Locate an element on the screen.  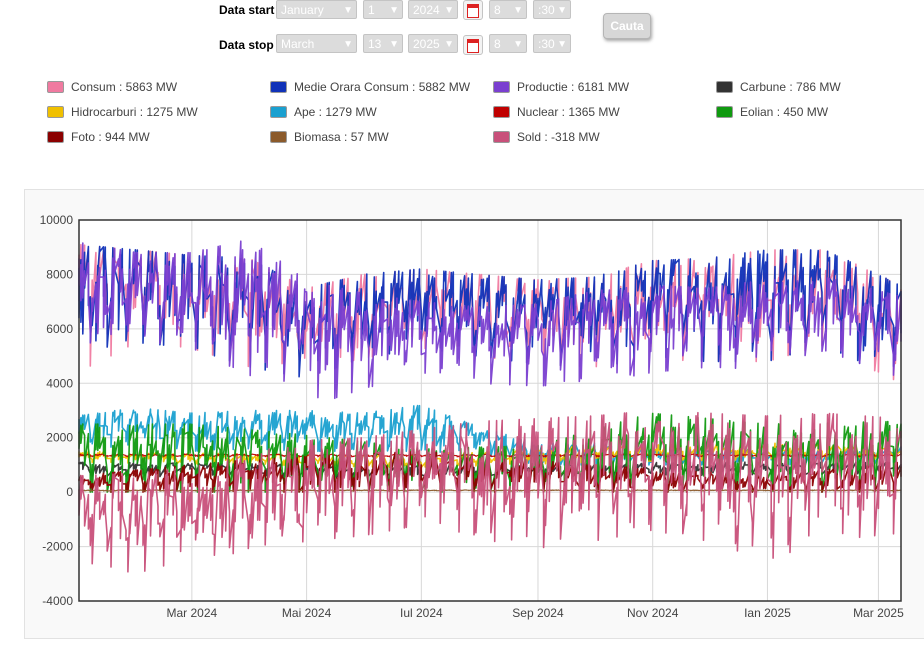
x-tick-label: Ian 2025 is located at coordinates (767, 613).